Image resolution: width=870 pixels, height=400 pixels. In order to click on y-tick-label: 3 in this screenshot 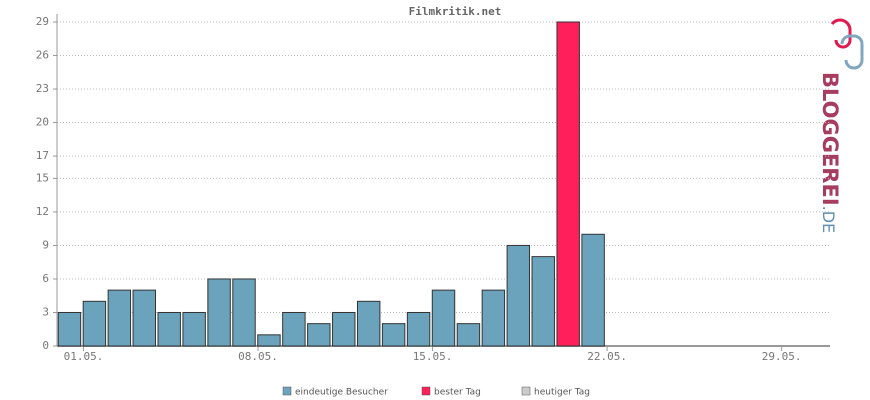, I will do `click(45, 311)`.